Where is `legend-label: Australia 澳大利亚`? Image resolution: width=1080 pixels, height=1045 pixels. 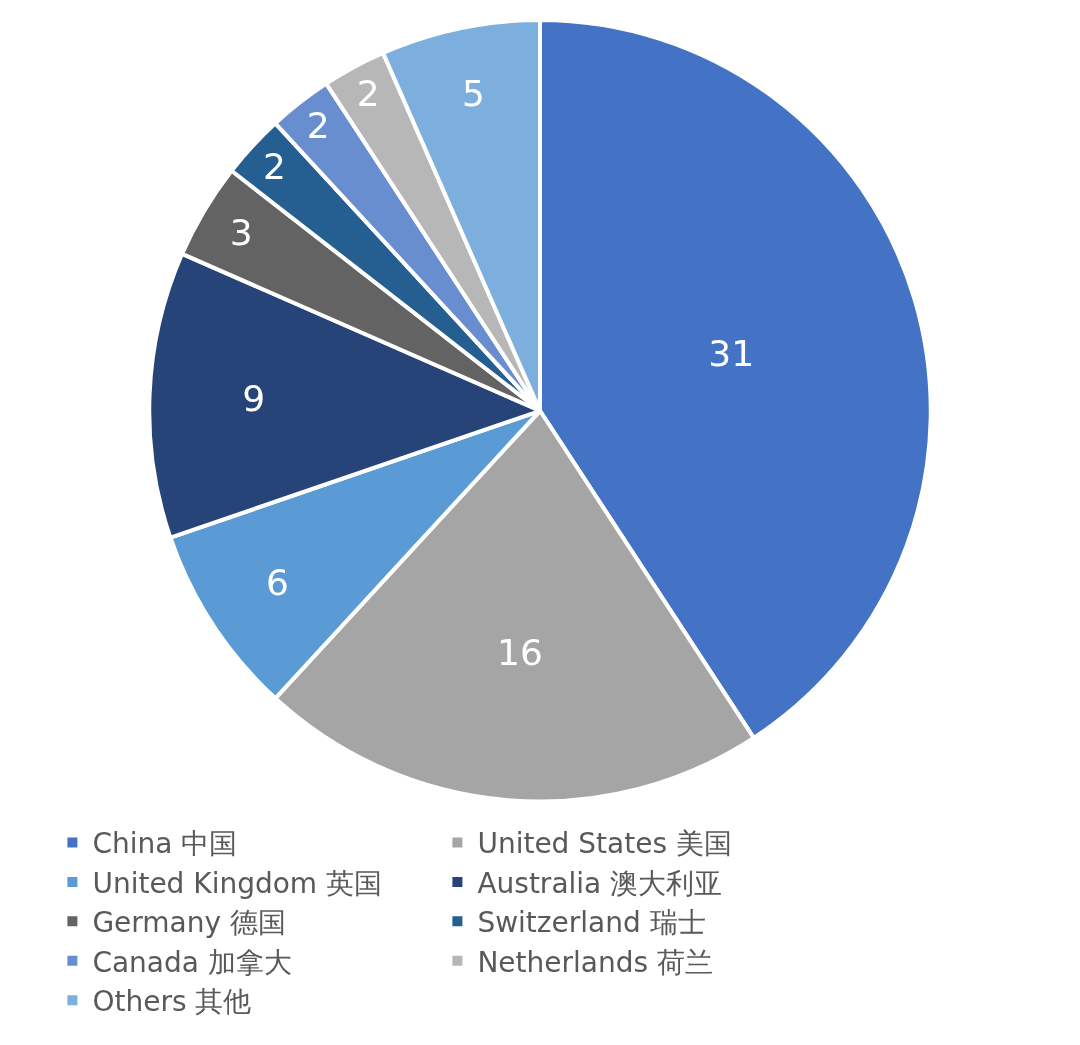 legend-label: Australia 澳大利亚 is located at coordinates (600, 883).